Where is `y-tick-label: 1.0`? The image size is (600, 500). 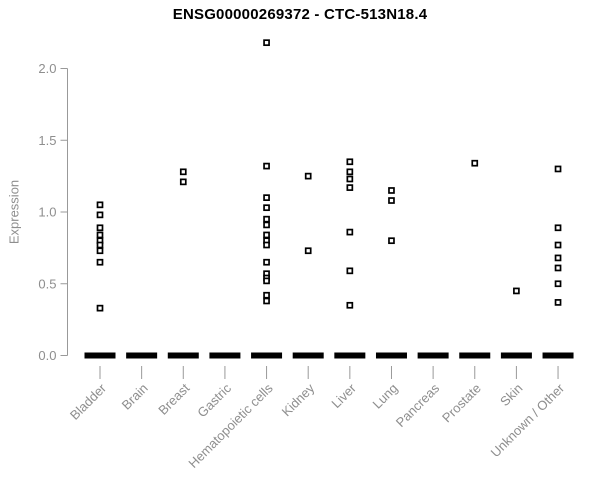
y-tick-label: 1.0 is located at coordinates (47, 212).